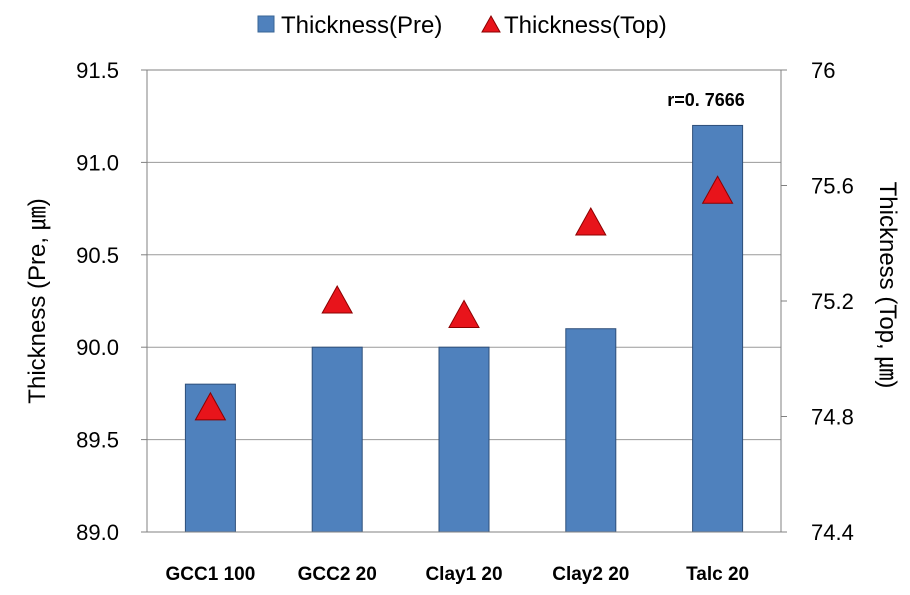 The height and width of the screenshot is (595, 910). What do you see at coordinates (266, 24) in the screenshot?
I see `legend-pre-swatch` at bounding box center [266, 24].